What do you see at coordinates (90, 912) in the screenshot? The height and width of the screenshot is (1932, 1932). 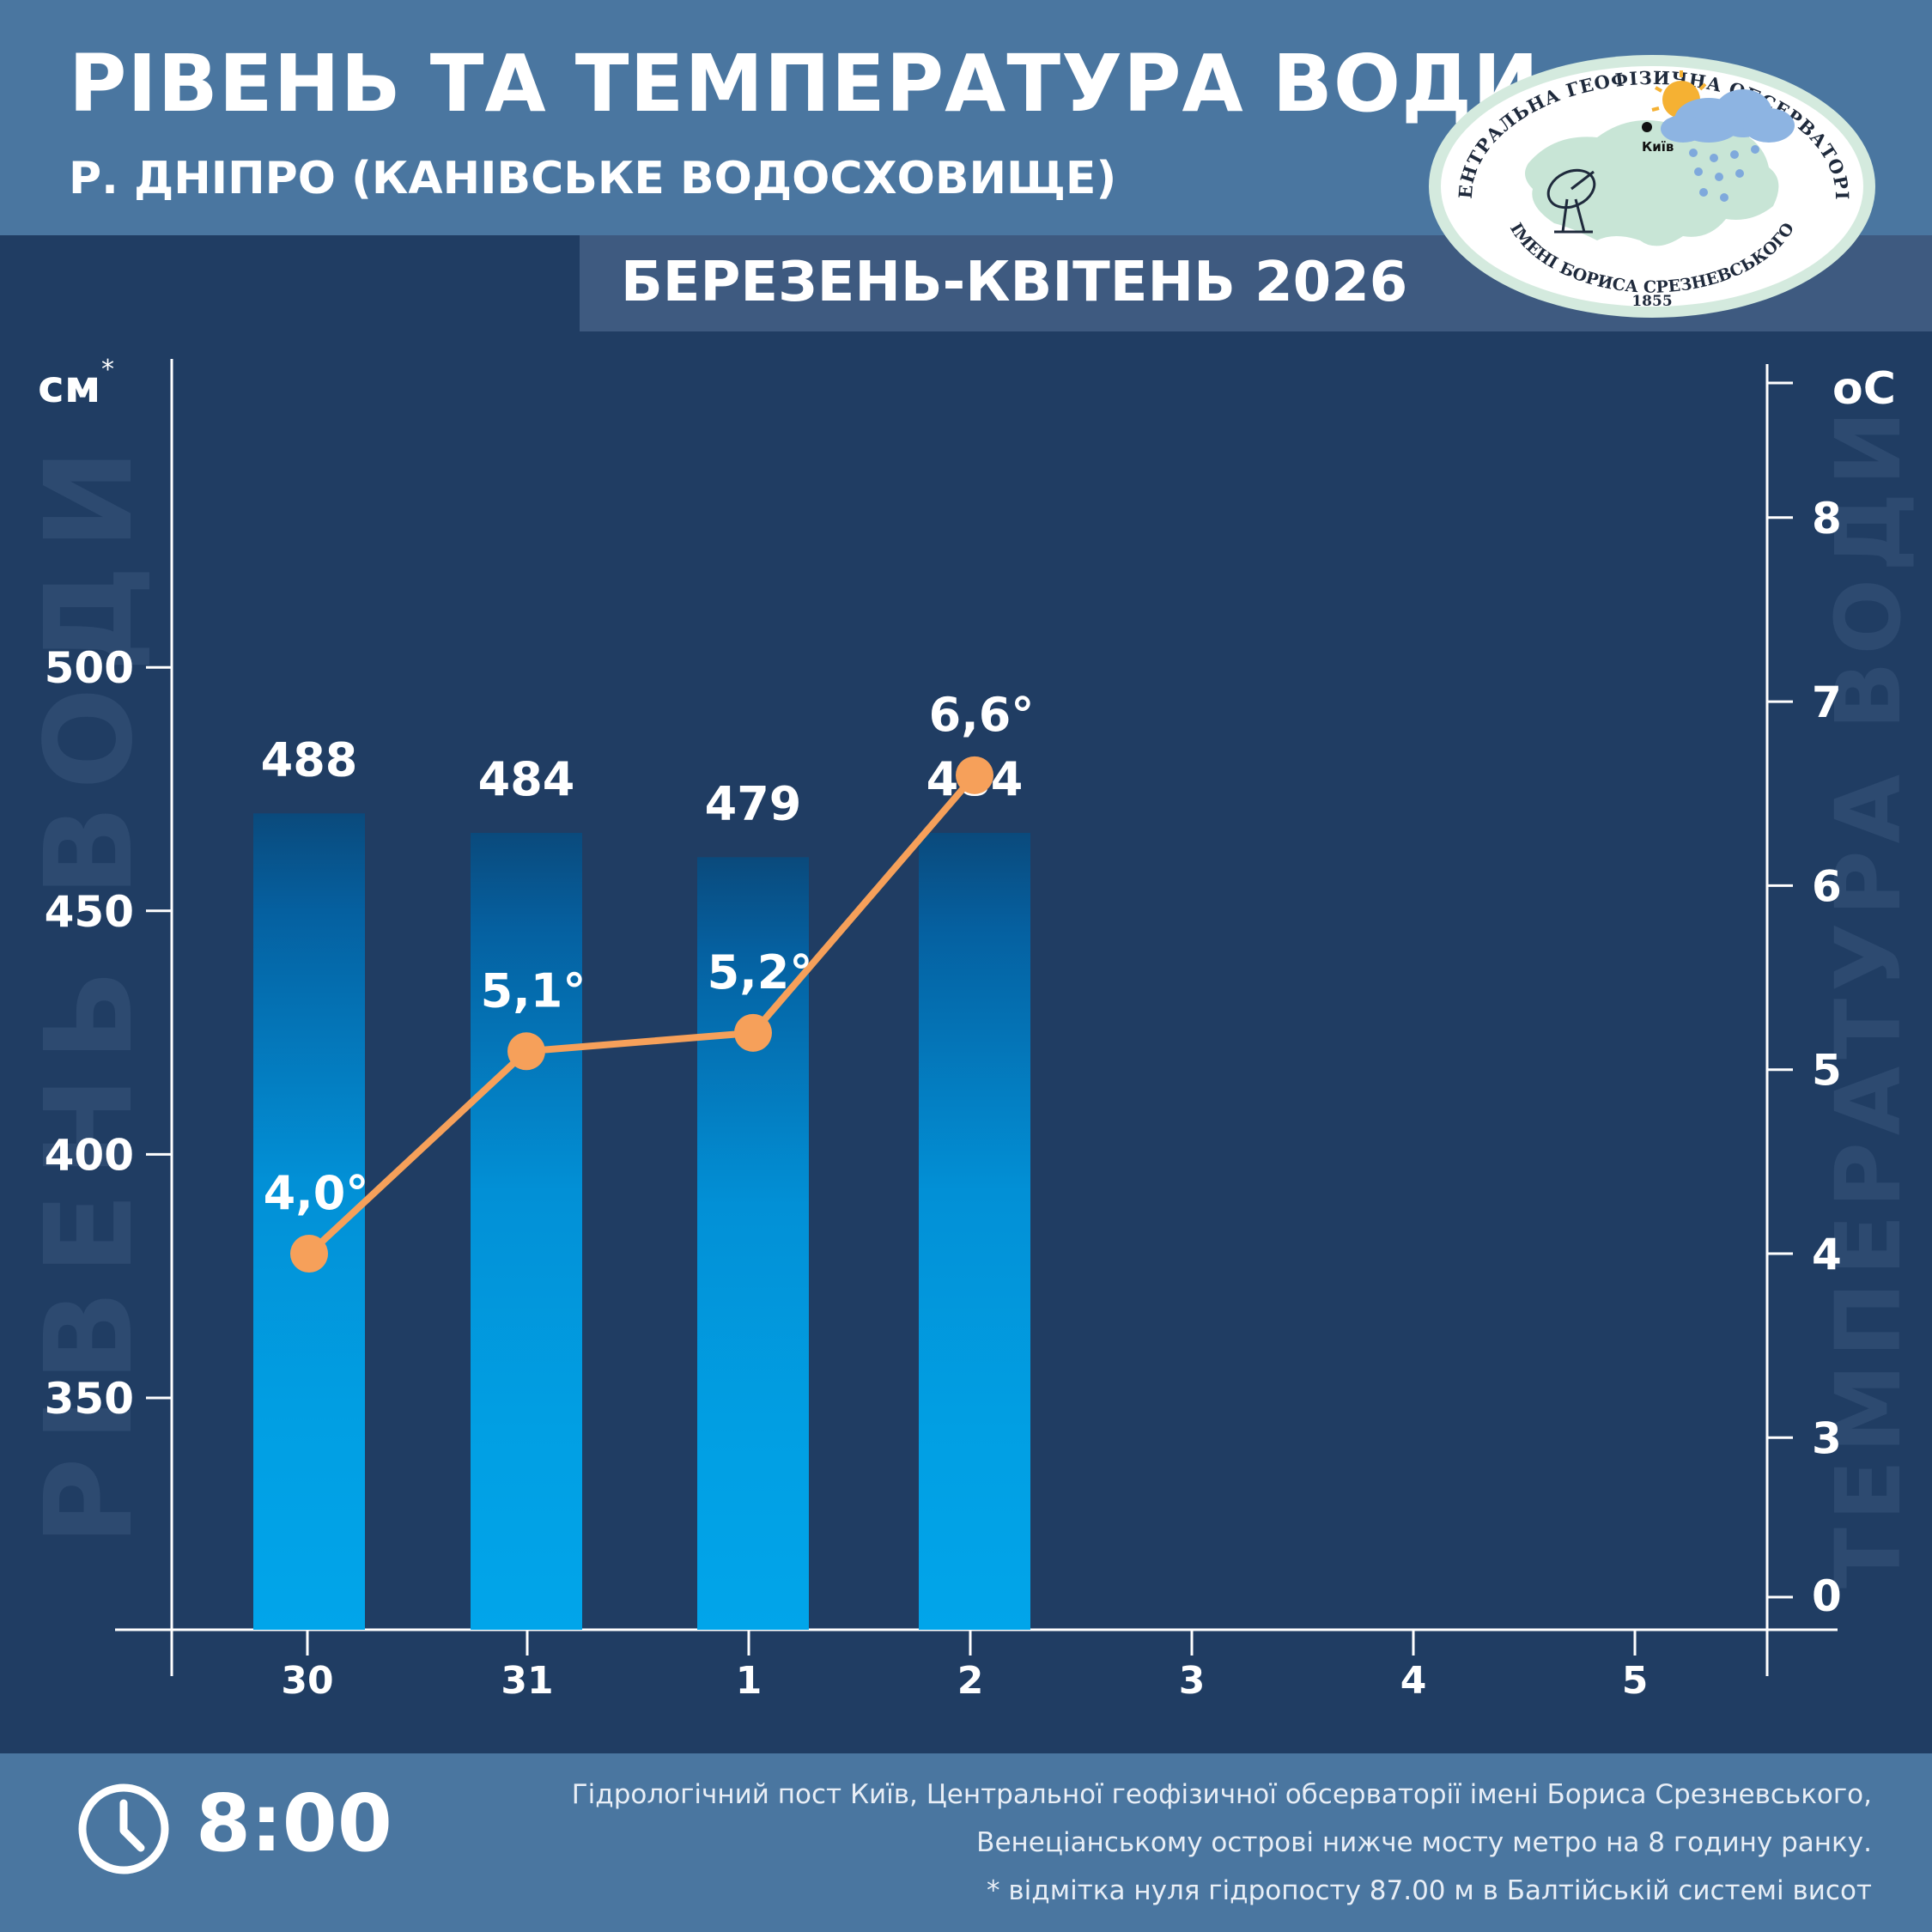 I see `left-tick-label: 450` at bounding box center [90, 912].